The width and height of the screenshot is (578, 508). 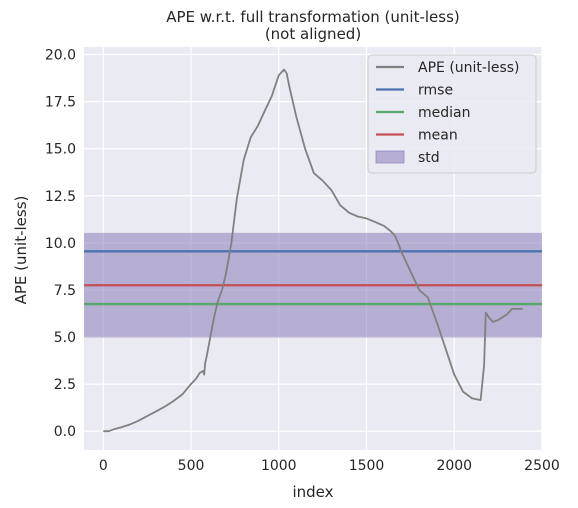 What do you see at coordinates (390, 157) in the screenshot?
I see `legend-item-std-swatch` at bounding box center [390, 157].